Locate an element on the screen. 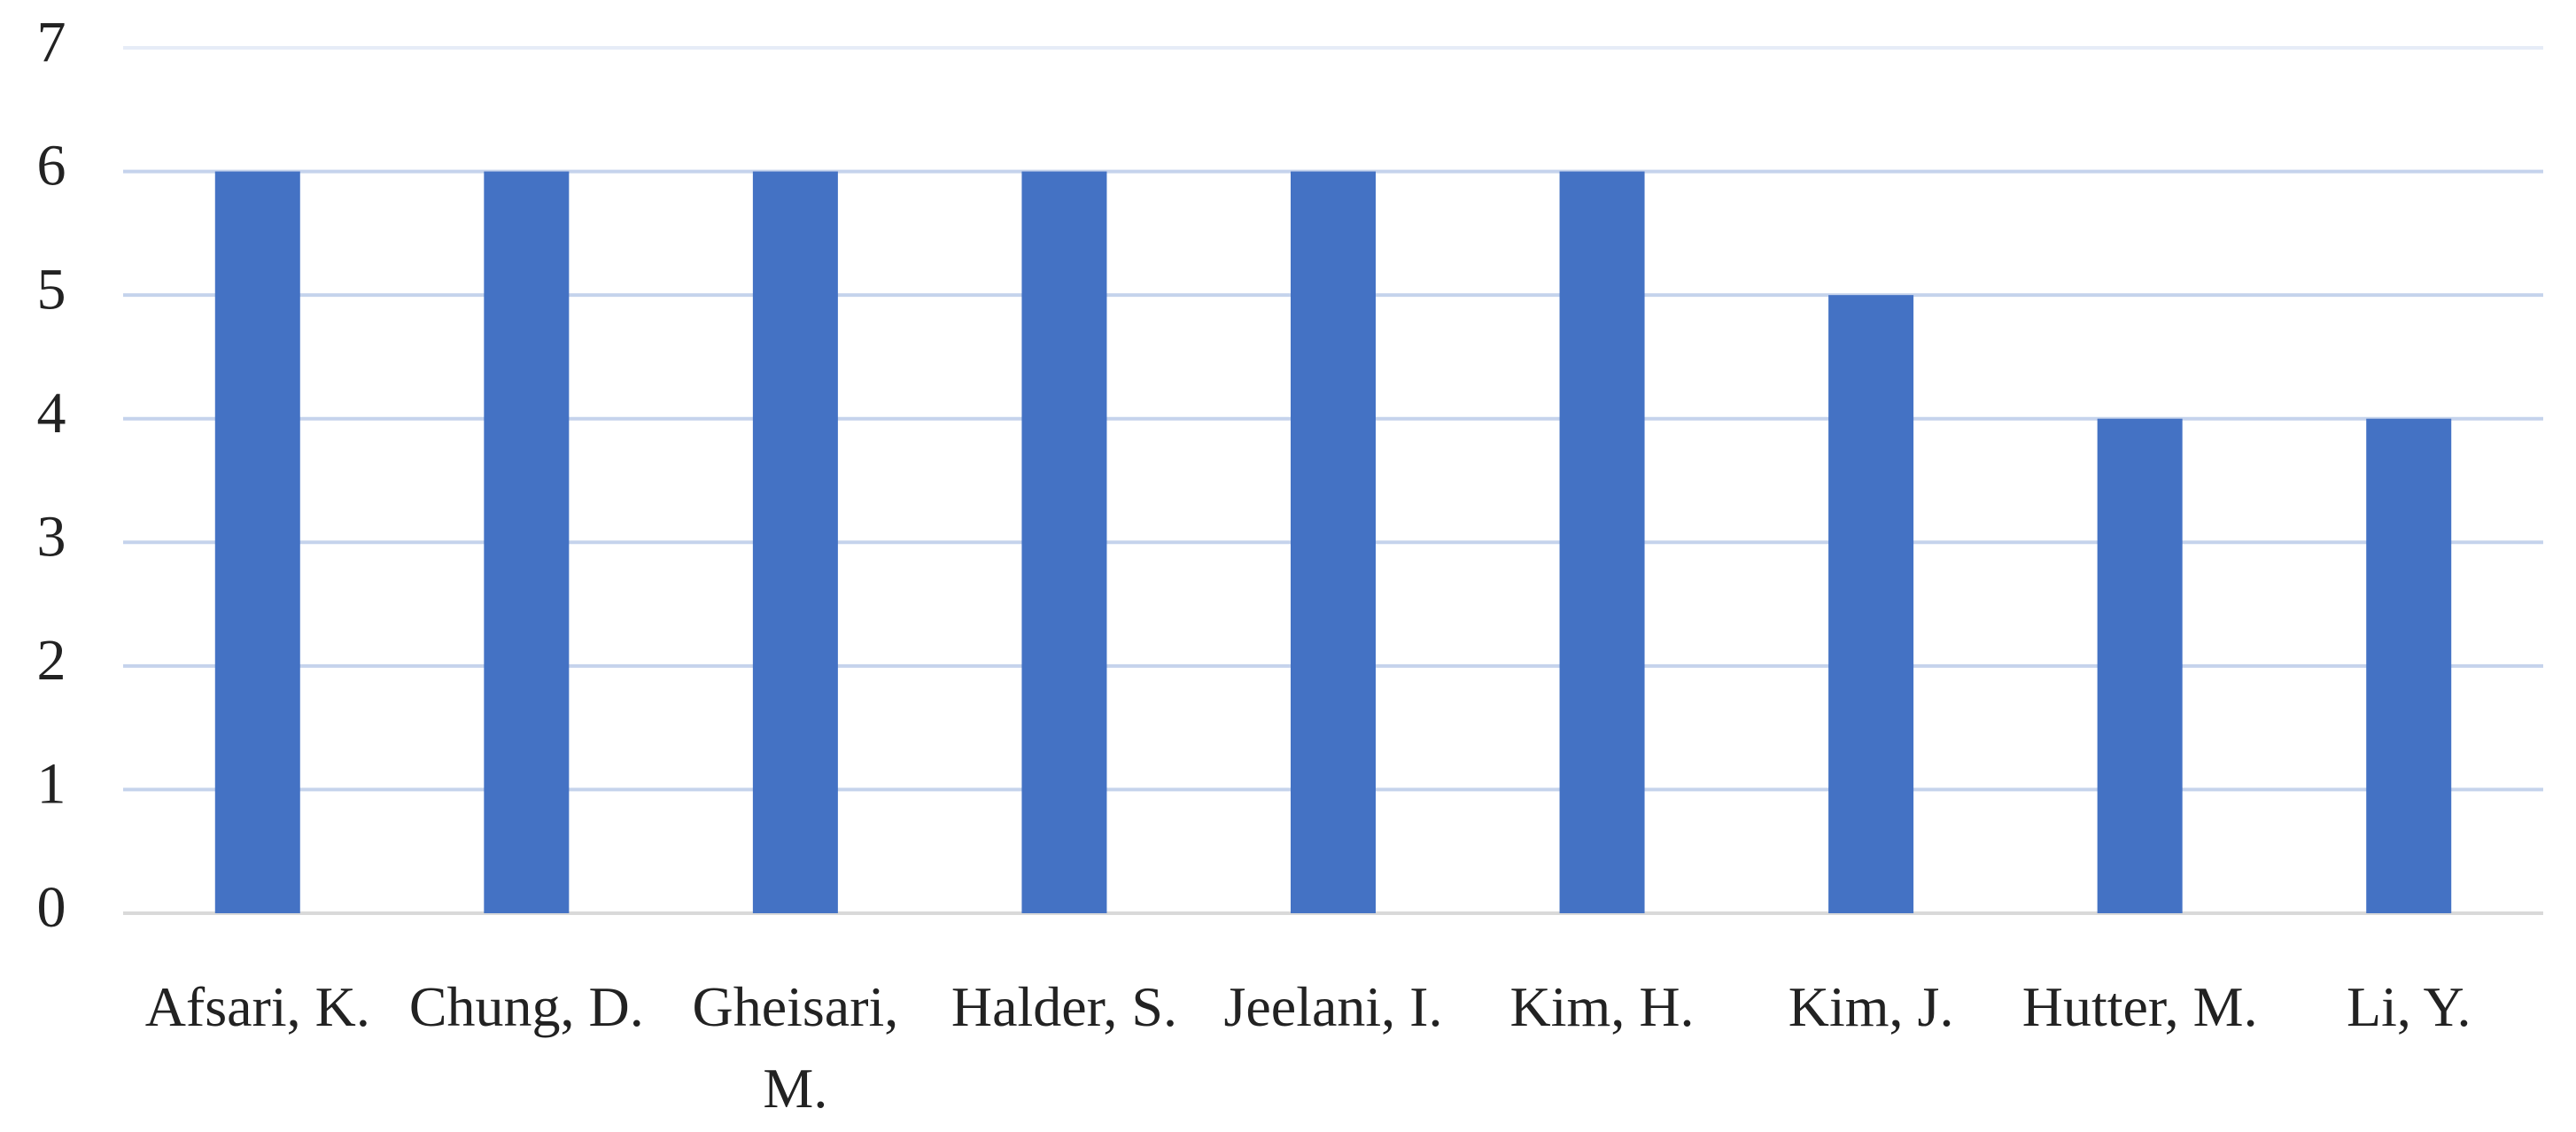  y-tick-label: 6 is located at coordinates (51, 166).